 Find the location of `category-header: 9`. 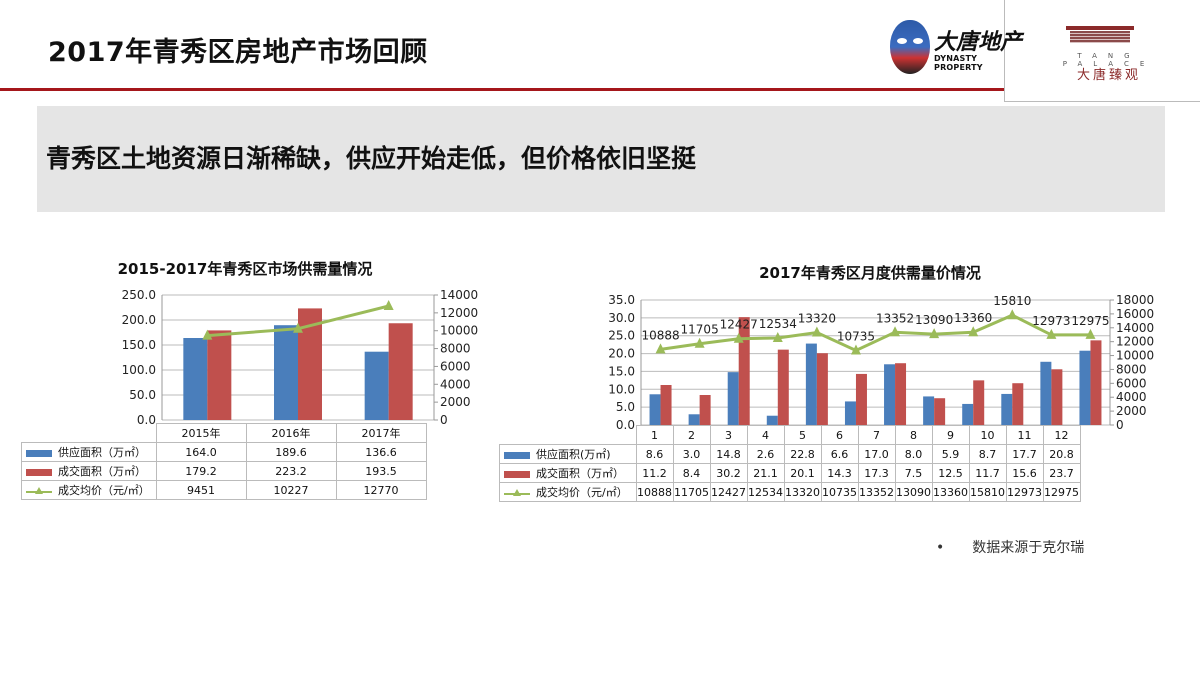

category-header: 9 is located at coordinates (950, 435).